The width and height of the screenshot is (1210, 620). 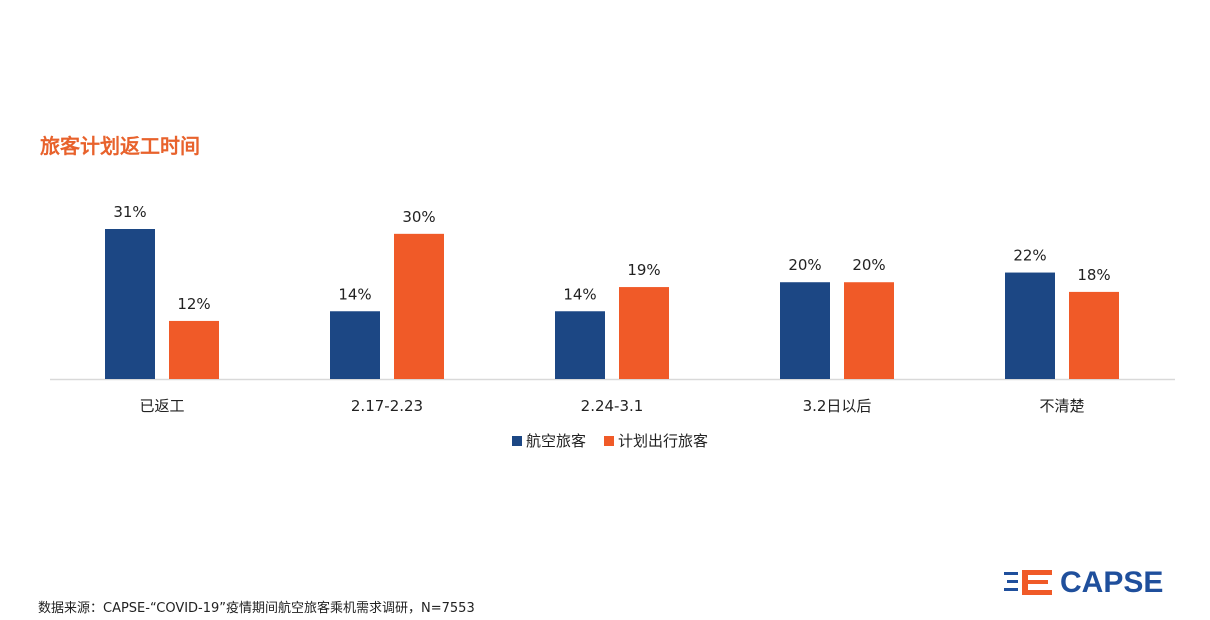 I want to click on data-label-2-5: 18%, so click(x=1093, y=275).